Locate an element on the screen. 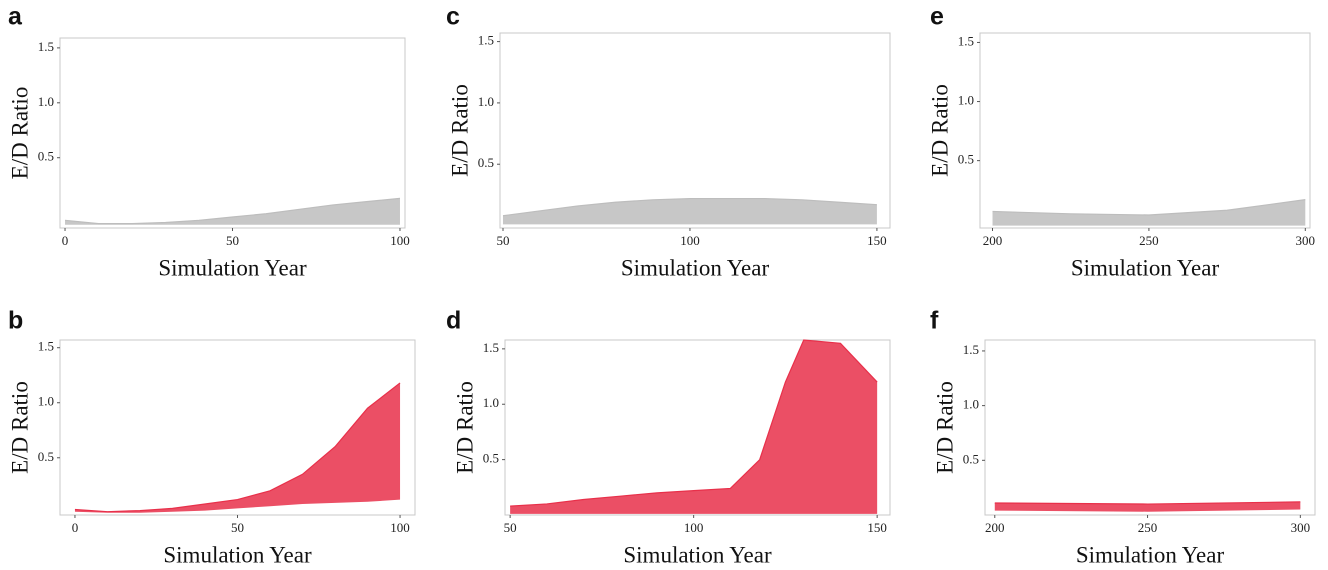 The width and height of the screenshot is (1328, 570). panel-label: e is located at coordinates (937, 17).